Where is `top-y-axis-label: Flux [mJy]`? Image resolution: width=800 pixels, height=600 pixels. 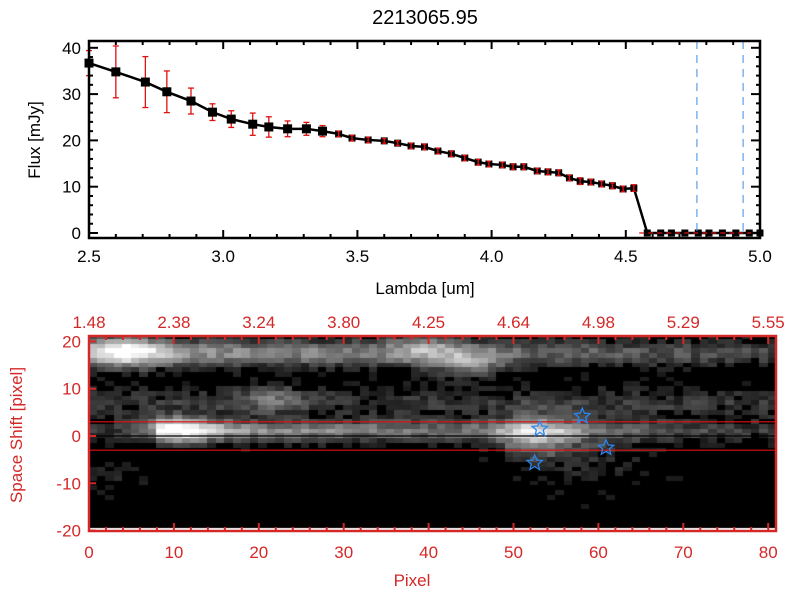 top-y-axis-label: Flux [mJy] is located at coordinates (34, 139).